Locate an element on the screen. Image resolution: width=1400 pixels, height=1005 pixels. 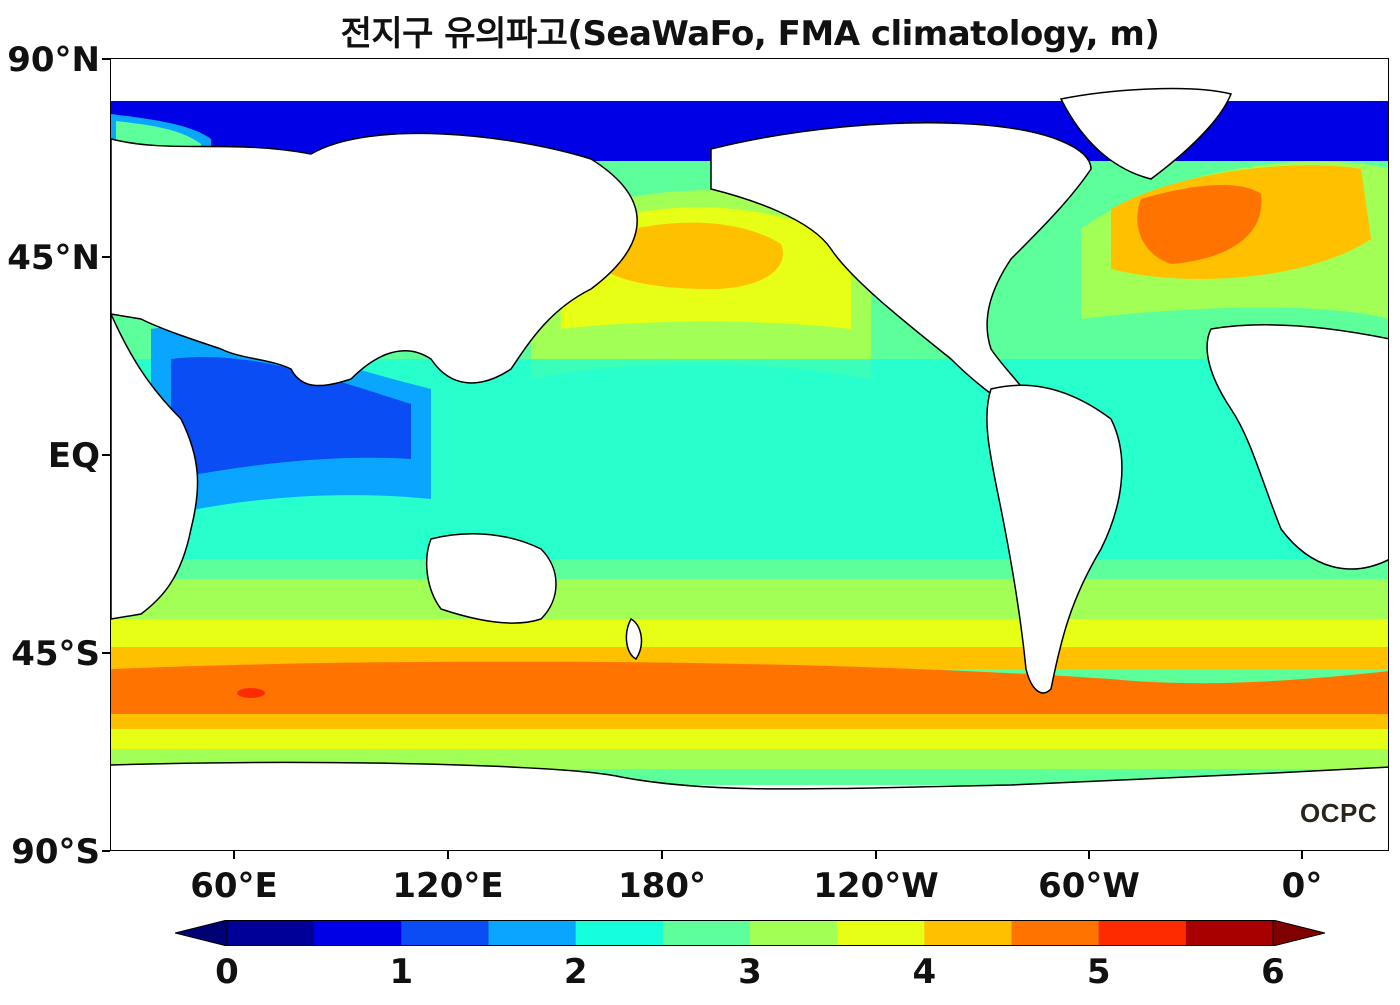
colorbar-frame is located at coordinates (750, 933).